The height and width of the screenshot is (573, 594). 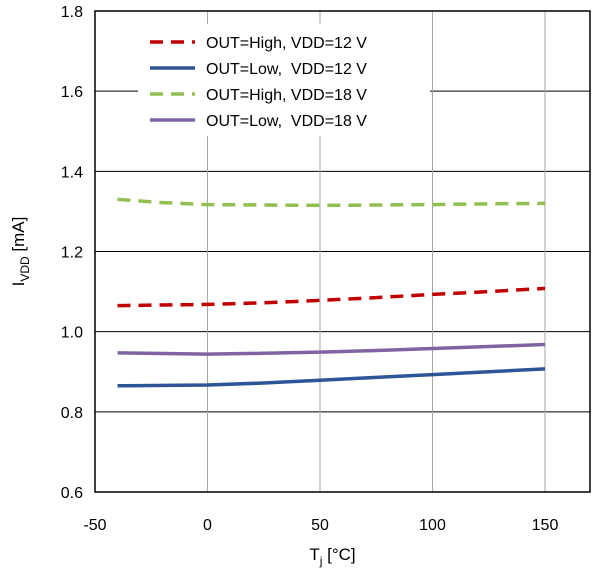 What do you see at coordinates (72, 493) in the screenshot?
I see `y-tick-label: 0.6` at bounding box center [72, 493].